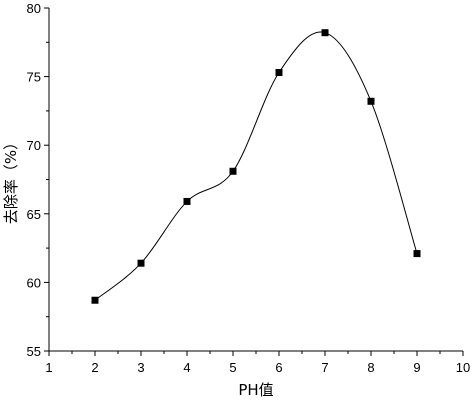  I want to click on x-tick-label: 6, so click(278, 367).